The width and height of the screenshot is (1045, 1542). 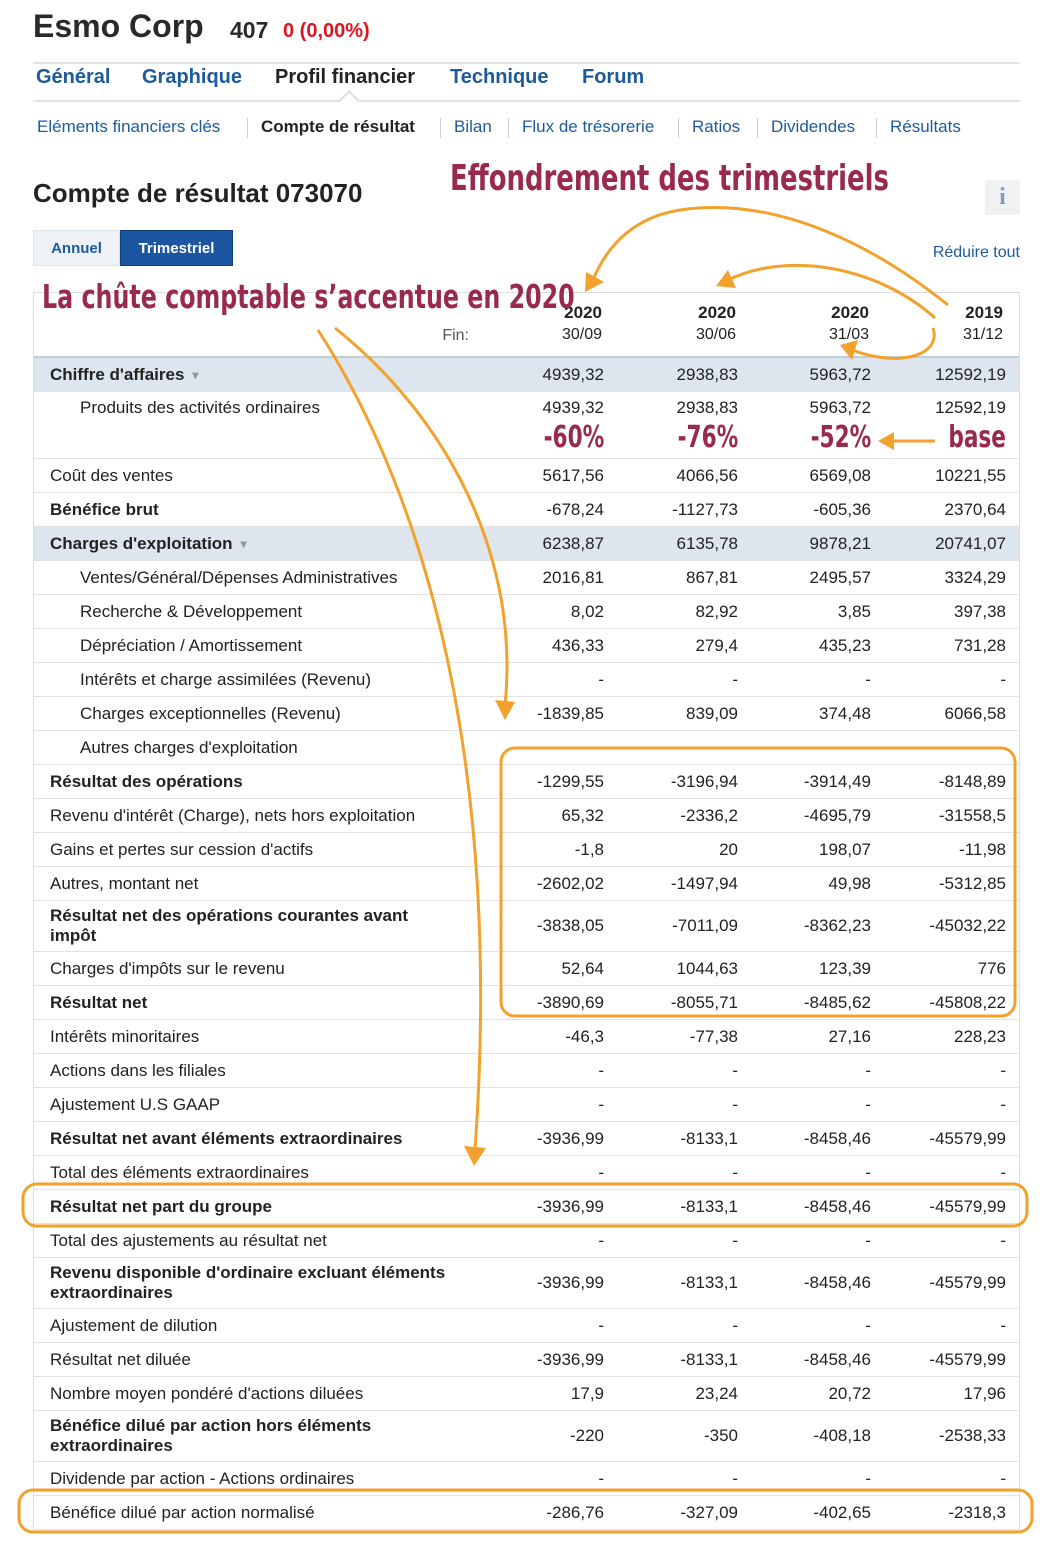 I want to click on cell: 228,23, so click(x=938, y=1036).